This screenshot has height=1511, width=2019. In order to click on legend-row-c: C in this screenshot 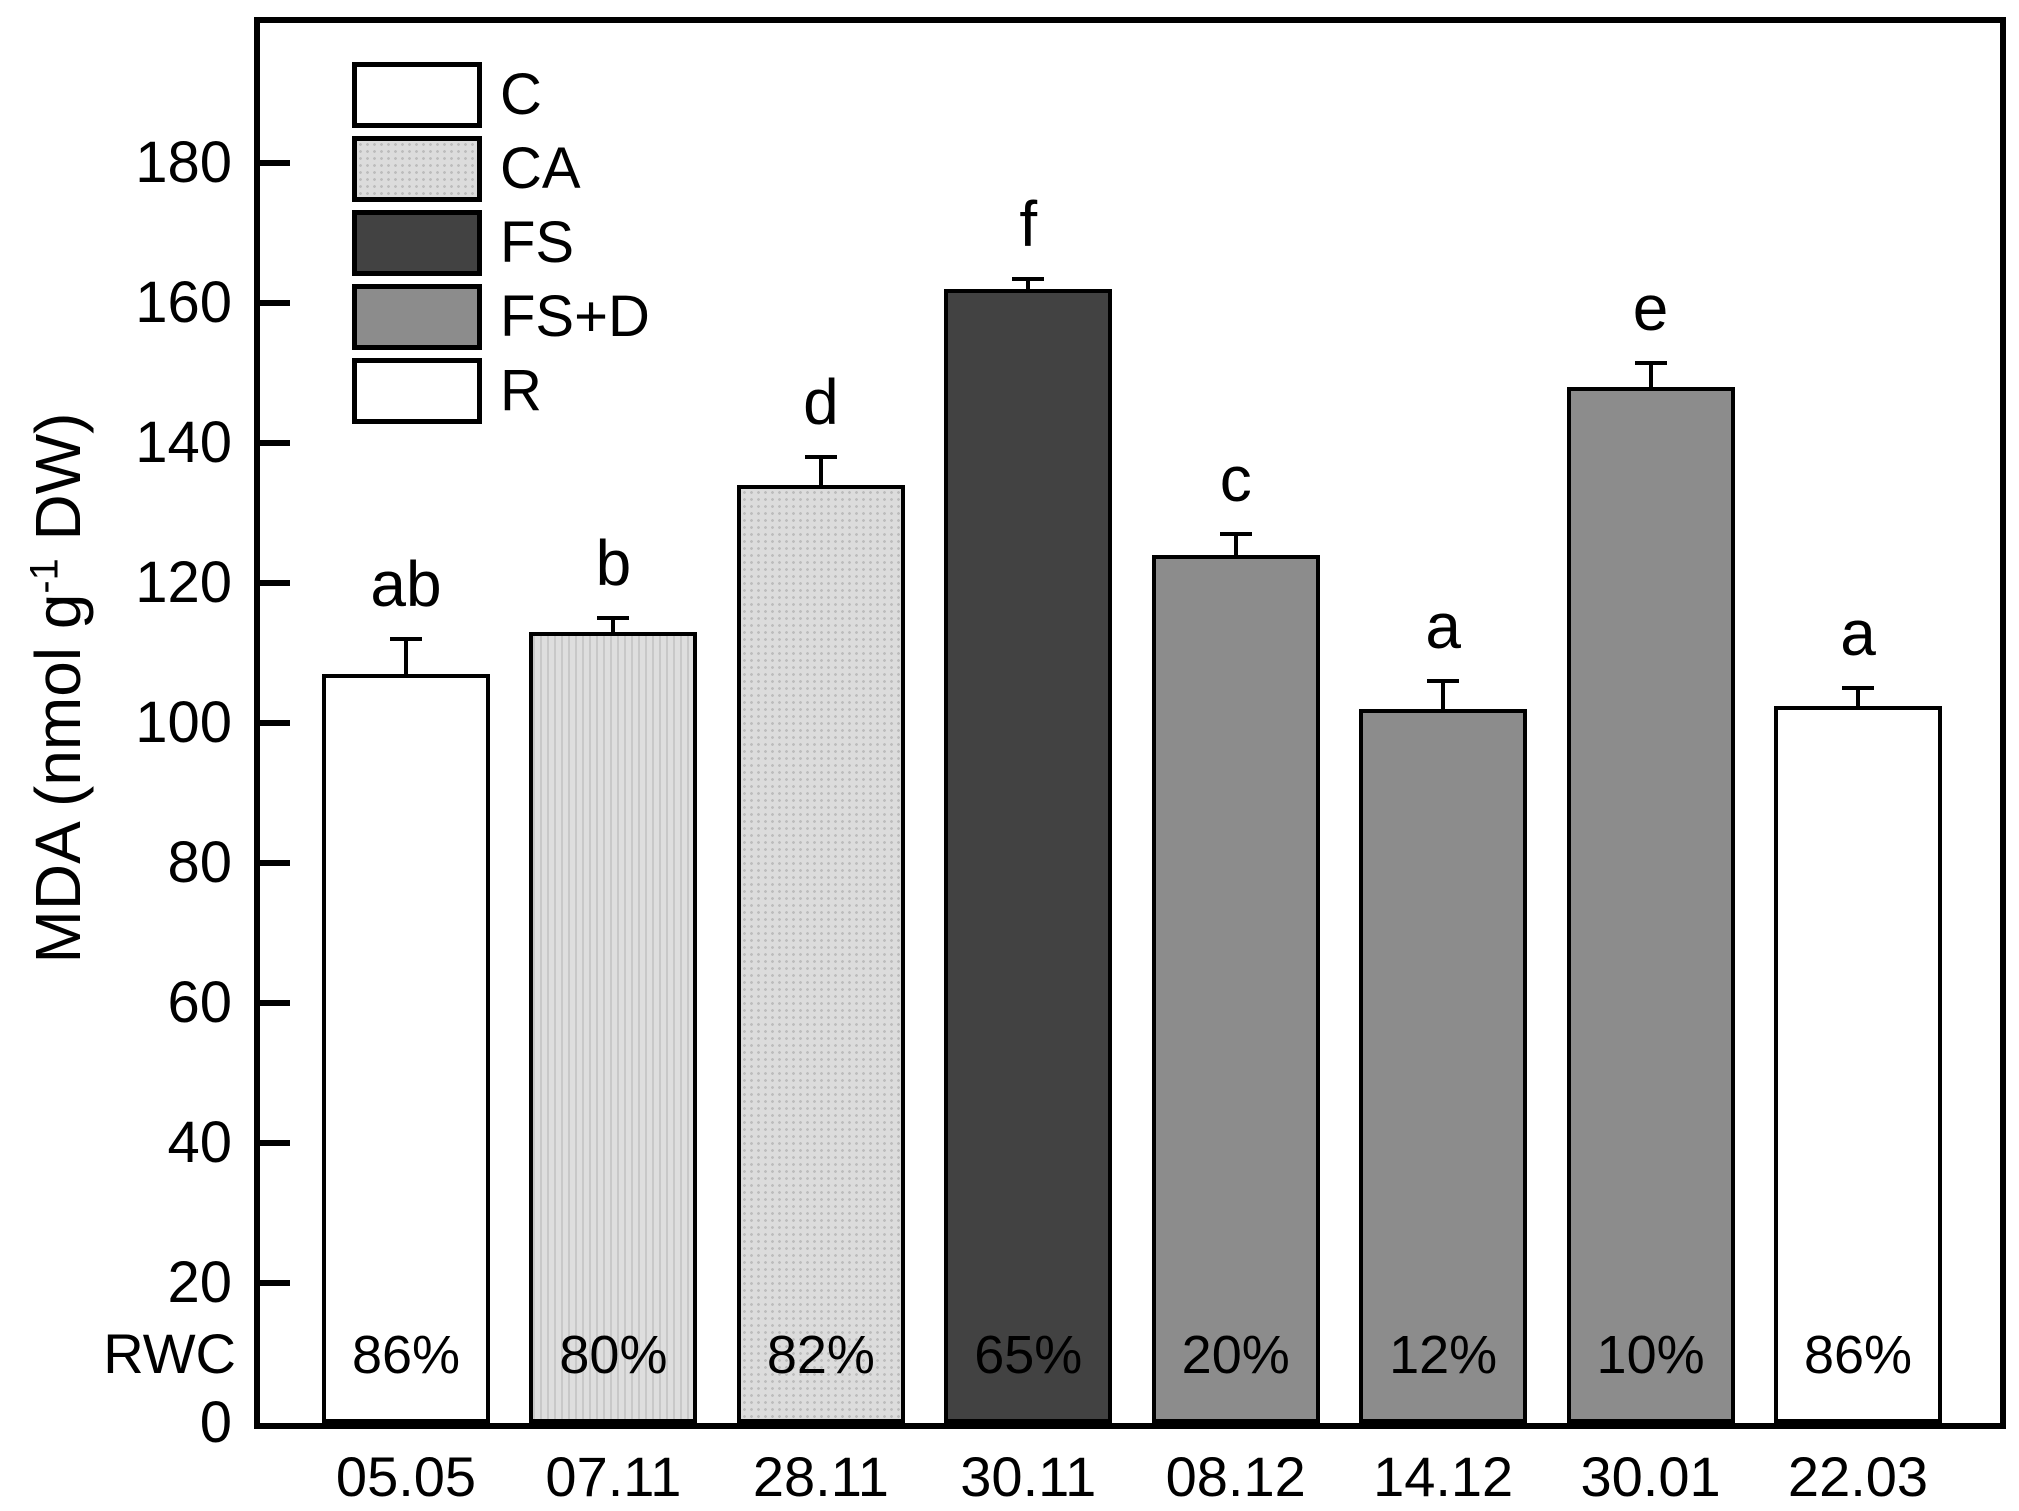, I will do `click(501, 95)`.